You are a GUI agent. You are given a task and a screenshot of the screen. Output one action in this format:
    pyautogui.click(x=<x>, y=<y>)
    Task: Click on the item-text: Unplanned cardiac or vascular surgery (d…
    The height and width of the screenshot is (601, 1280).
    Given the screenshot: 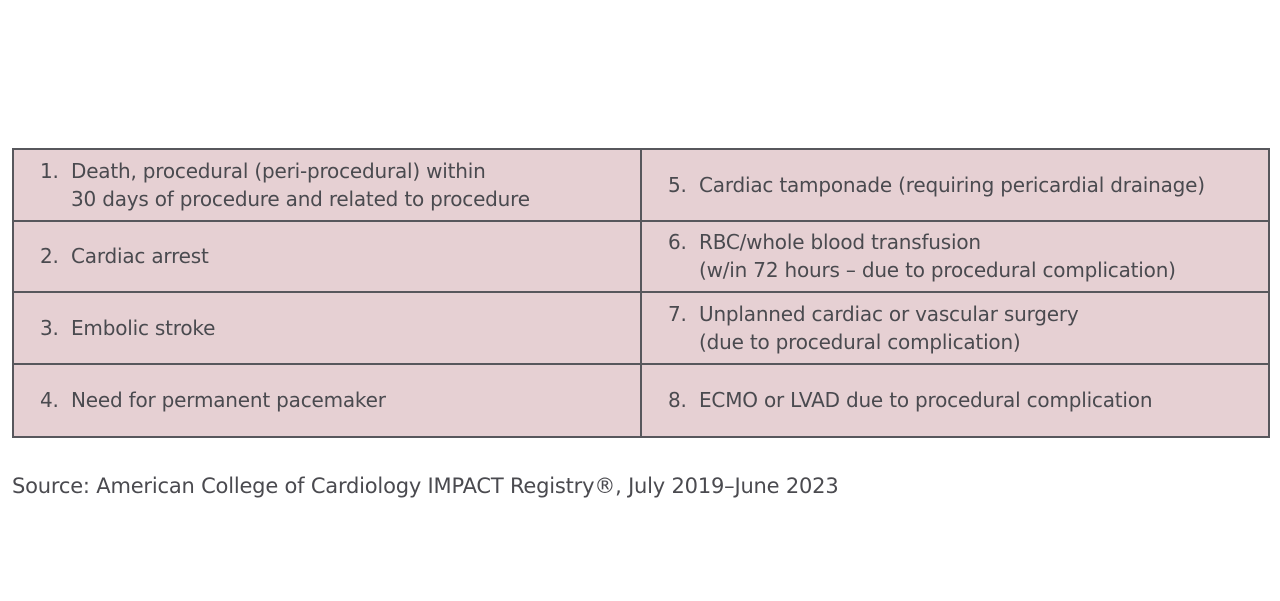 What is the action you would take?
    pyautogui.click(x=889, y=328)
    